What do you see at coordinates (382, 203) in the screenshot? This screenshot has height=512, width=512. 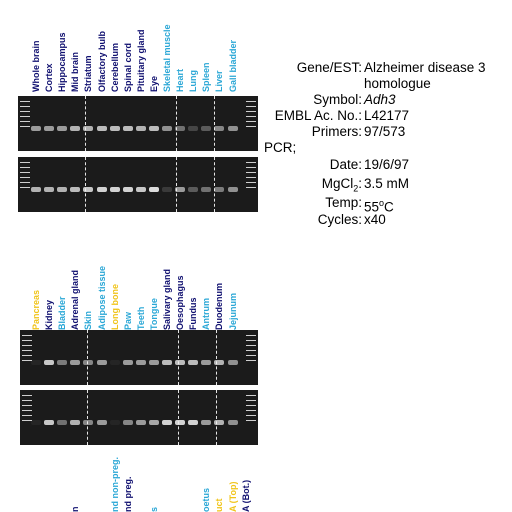 I see `temp-degree: o` at bounding box center [382, 203].